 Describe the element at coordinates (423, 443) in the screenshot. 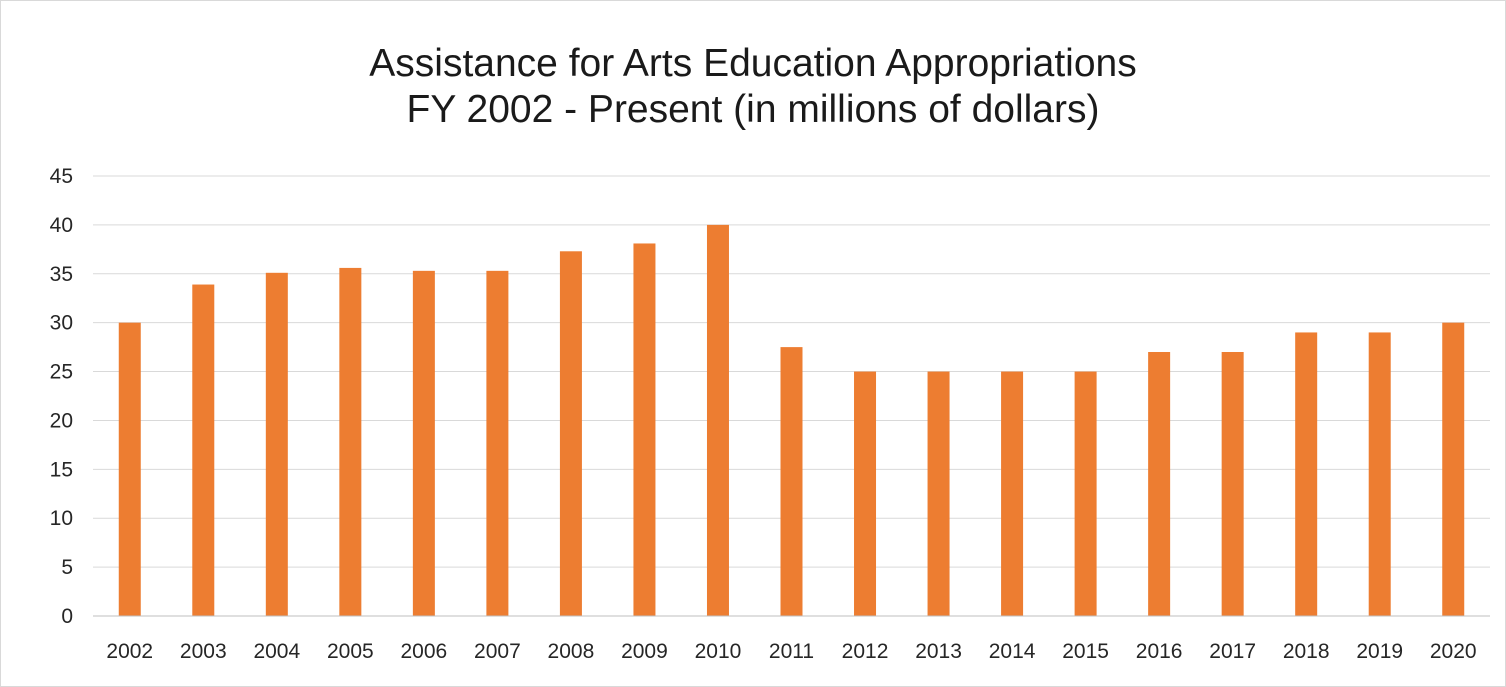

I see `bar-2006` at that location.